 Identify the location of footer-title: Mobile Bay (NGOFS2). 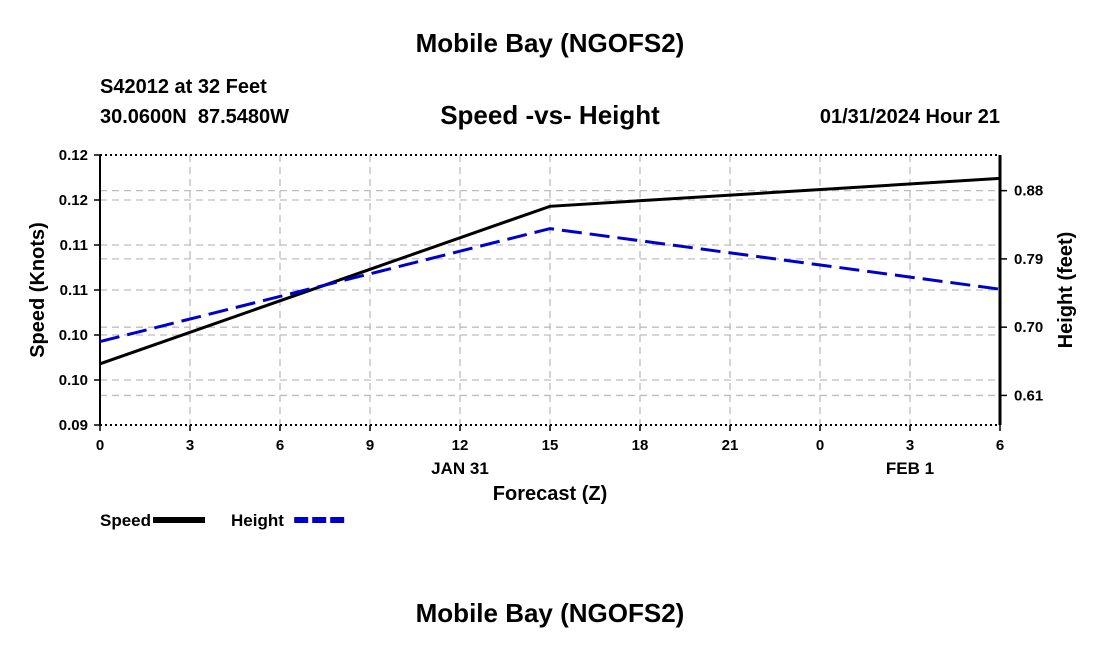
(550, 613).